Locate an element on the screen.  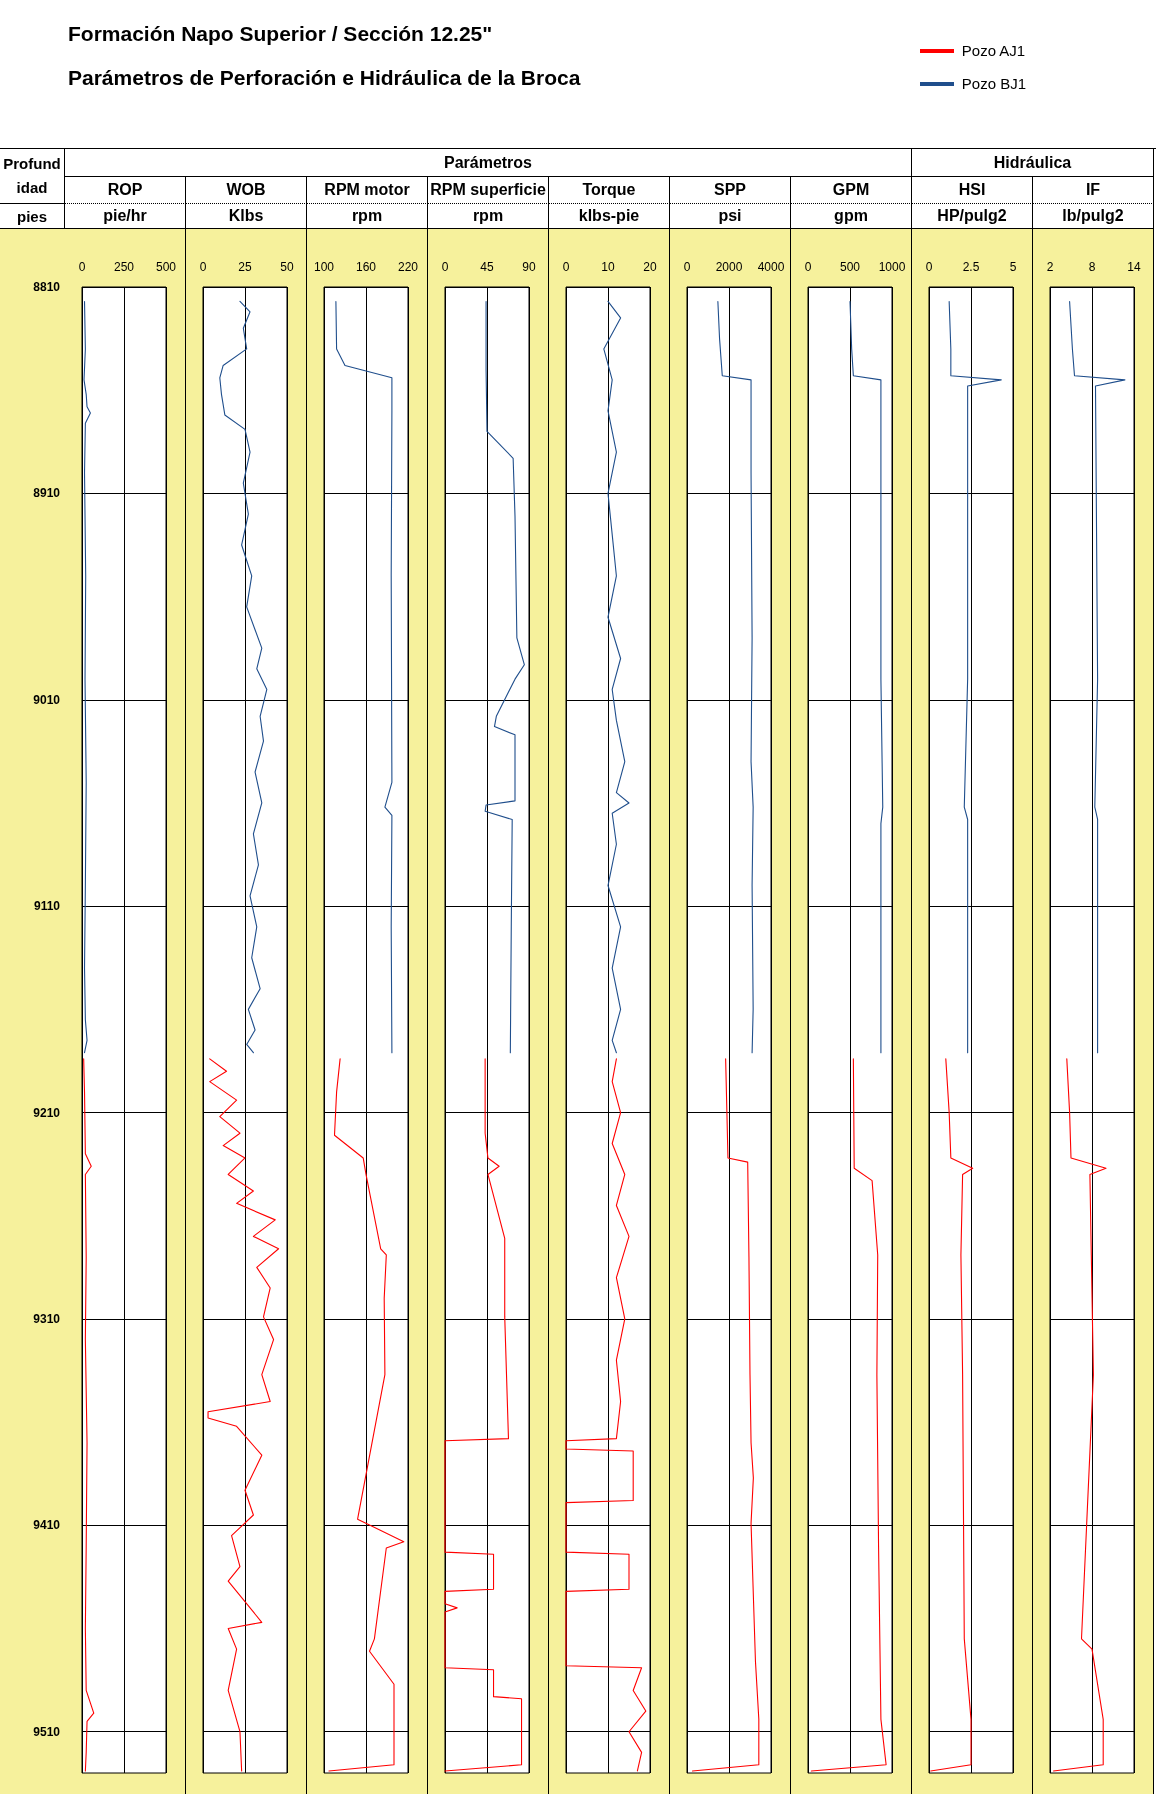
x-tick-label: 2000 is located at coordinates (729, 267).